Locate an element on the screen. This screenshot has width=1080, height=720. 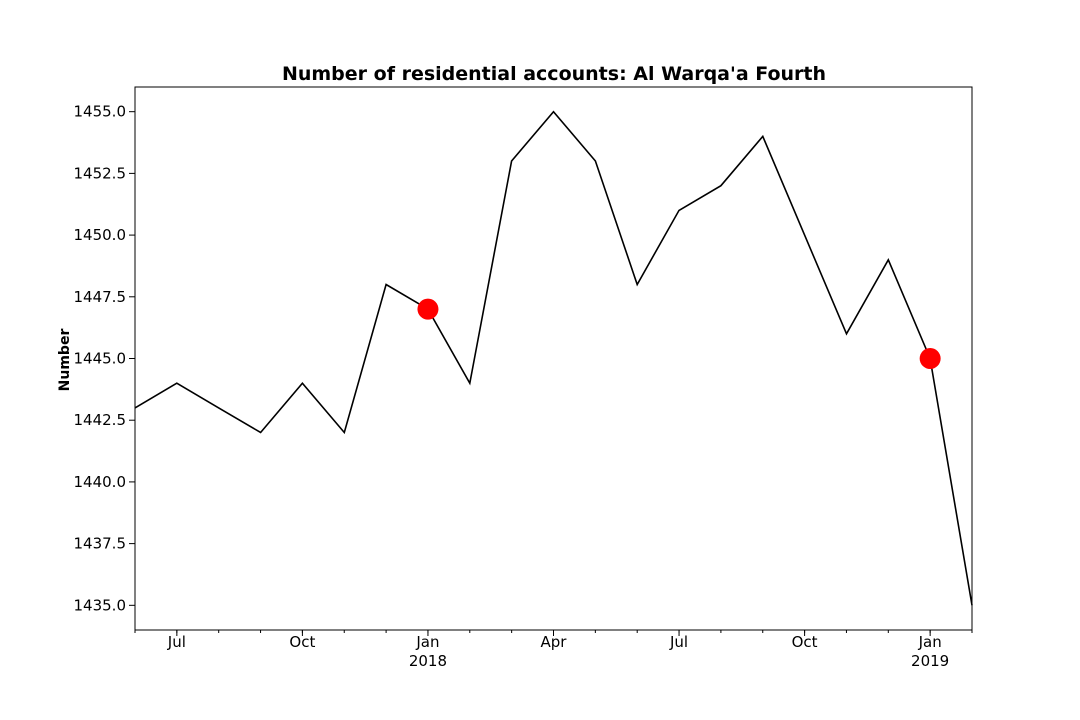
x-tick-year-label: 2019 is located at coordinates (930, 661).